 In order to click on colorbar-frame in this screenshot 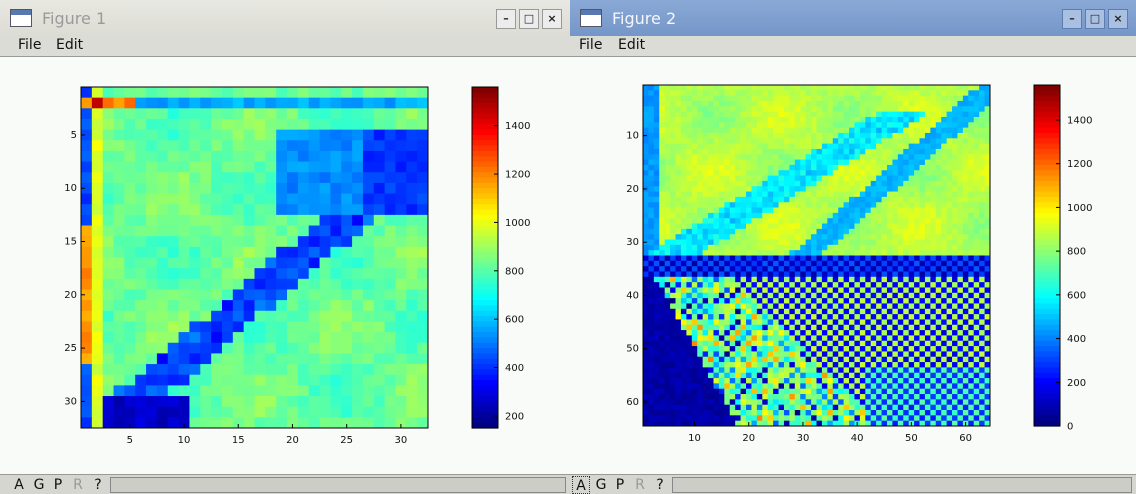, I will do `click(485, 257)`.